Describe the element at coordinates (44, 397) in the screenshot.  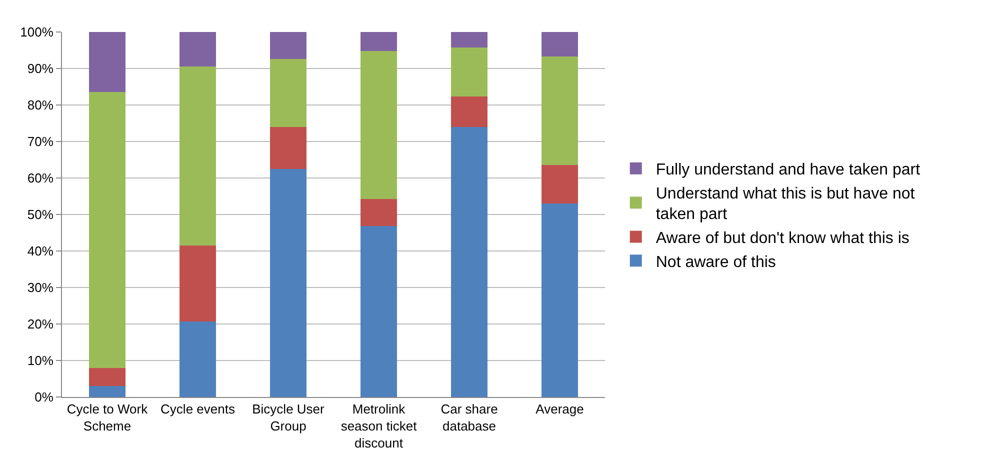
I see `y-tick-label: 0%` at that location.